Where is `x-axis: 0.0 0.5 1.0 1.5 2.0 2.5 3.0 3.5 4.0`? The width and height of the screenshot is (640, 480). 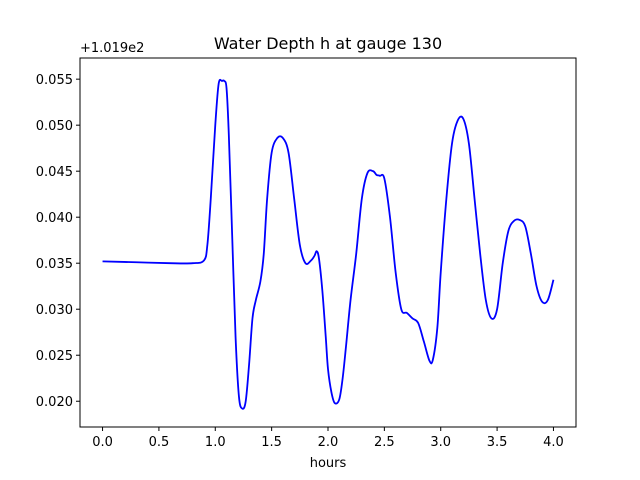 x-axis: 0.0 0.5 1.0 1.5 2.0 2.5 3.0 3.5 4.0 is located at coordinates (328, 438).